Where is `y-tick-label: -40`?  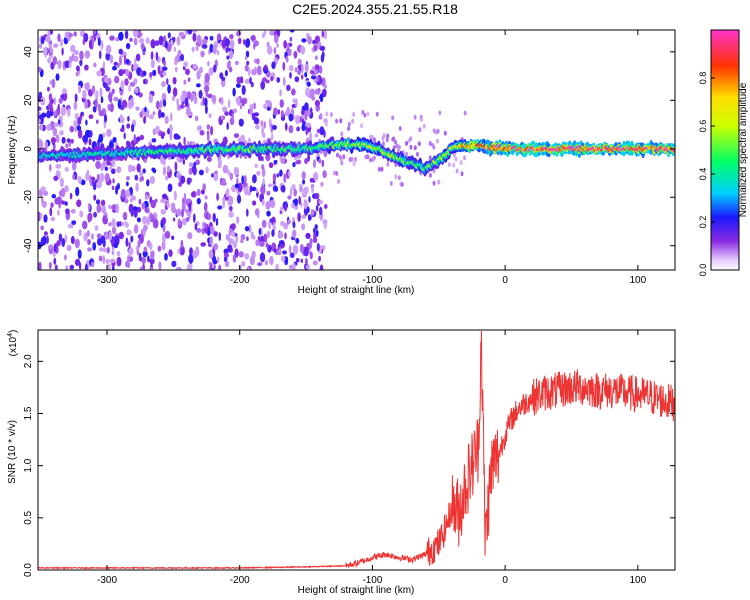 y-tick-label: -40 is located at coordinates (28, 245).